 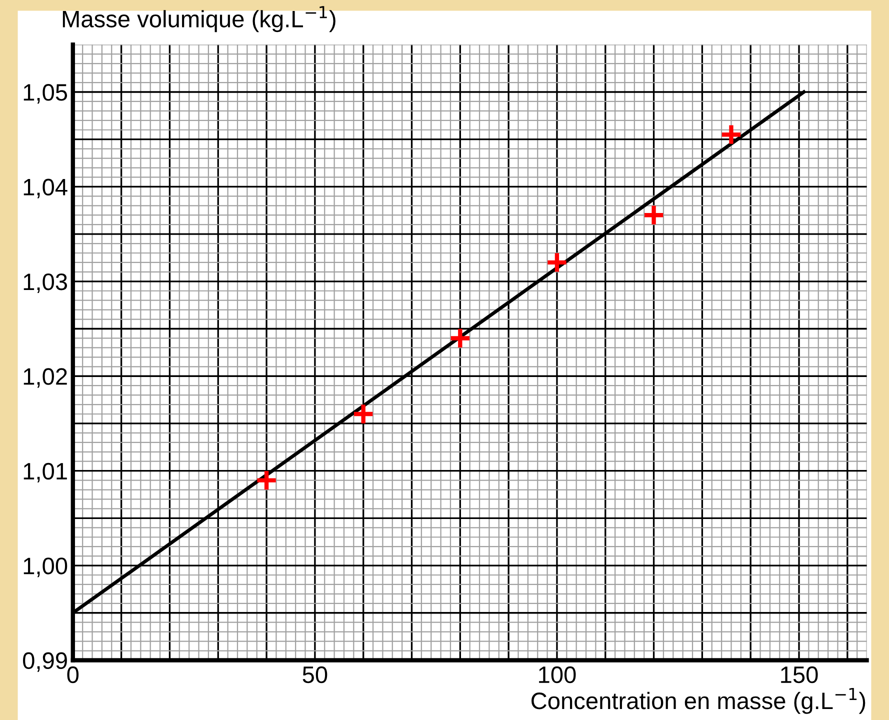 I want to click on x-axis-title: Concentration en masse (g.L$^{−1}$), so click(x=699, y=701).